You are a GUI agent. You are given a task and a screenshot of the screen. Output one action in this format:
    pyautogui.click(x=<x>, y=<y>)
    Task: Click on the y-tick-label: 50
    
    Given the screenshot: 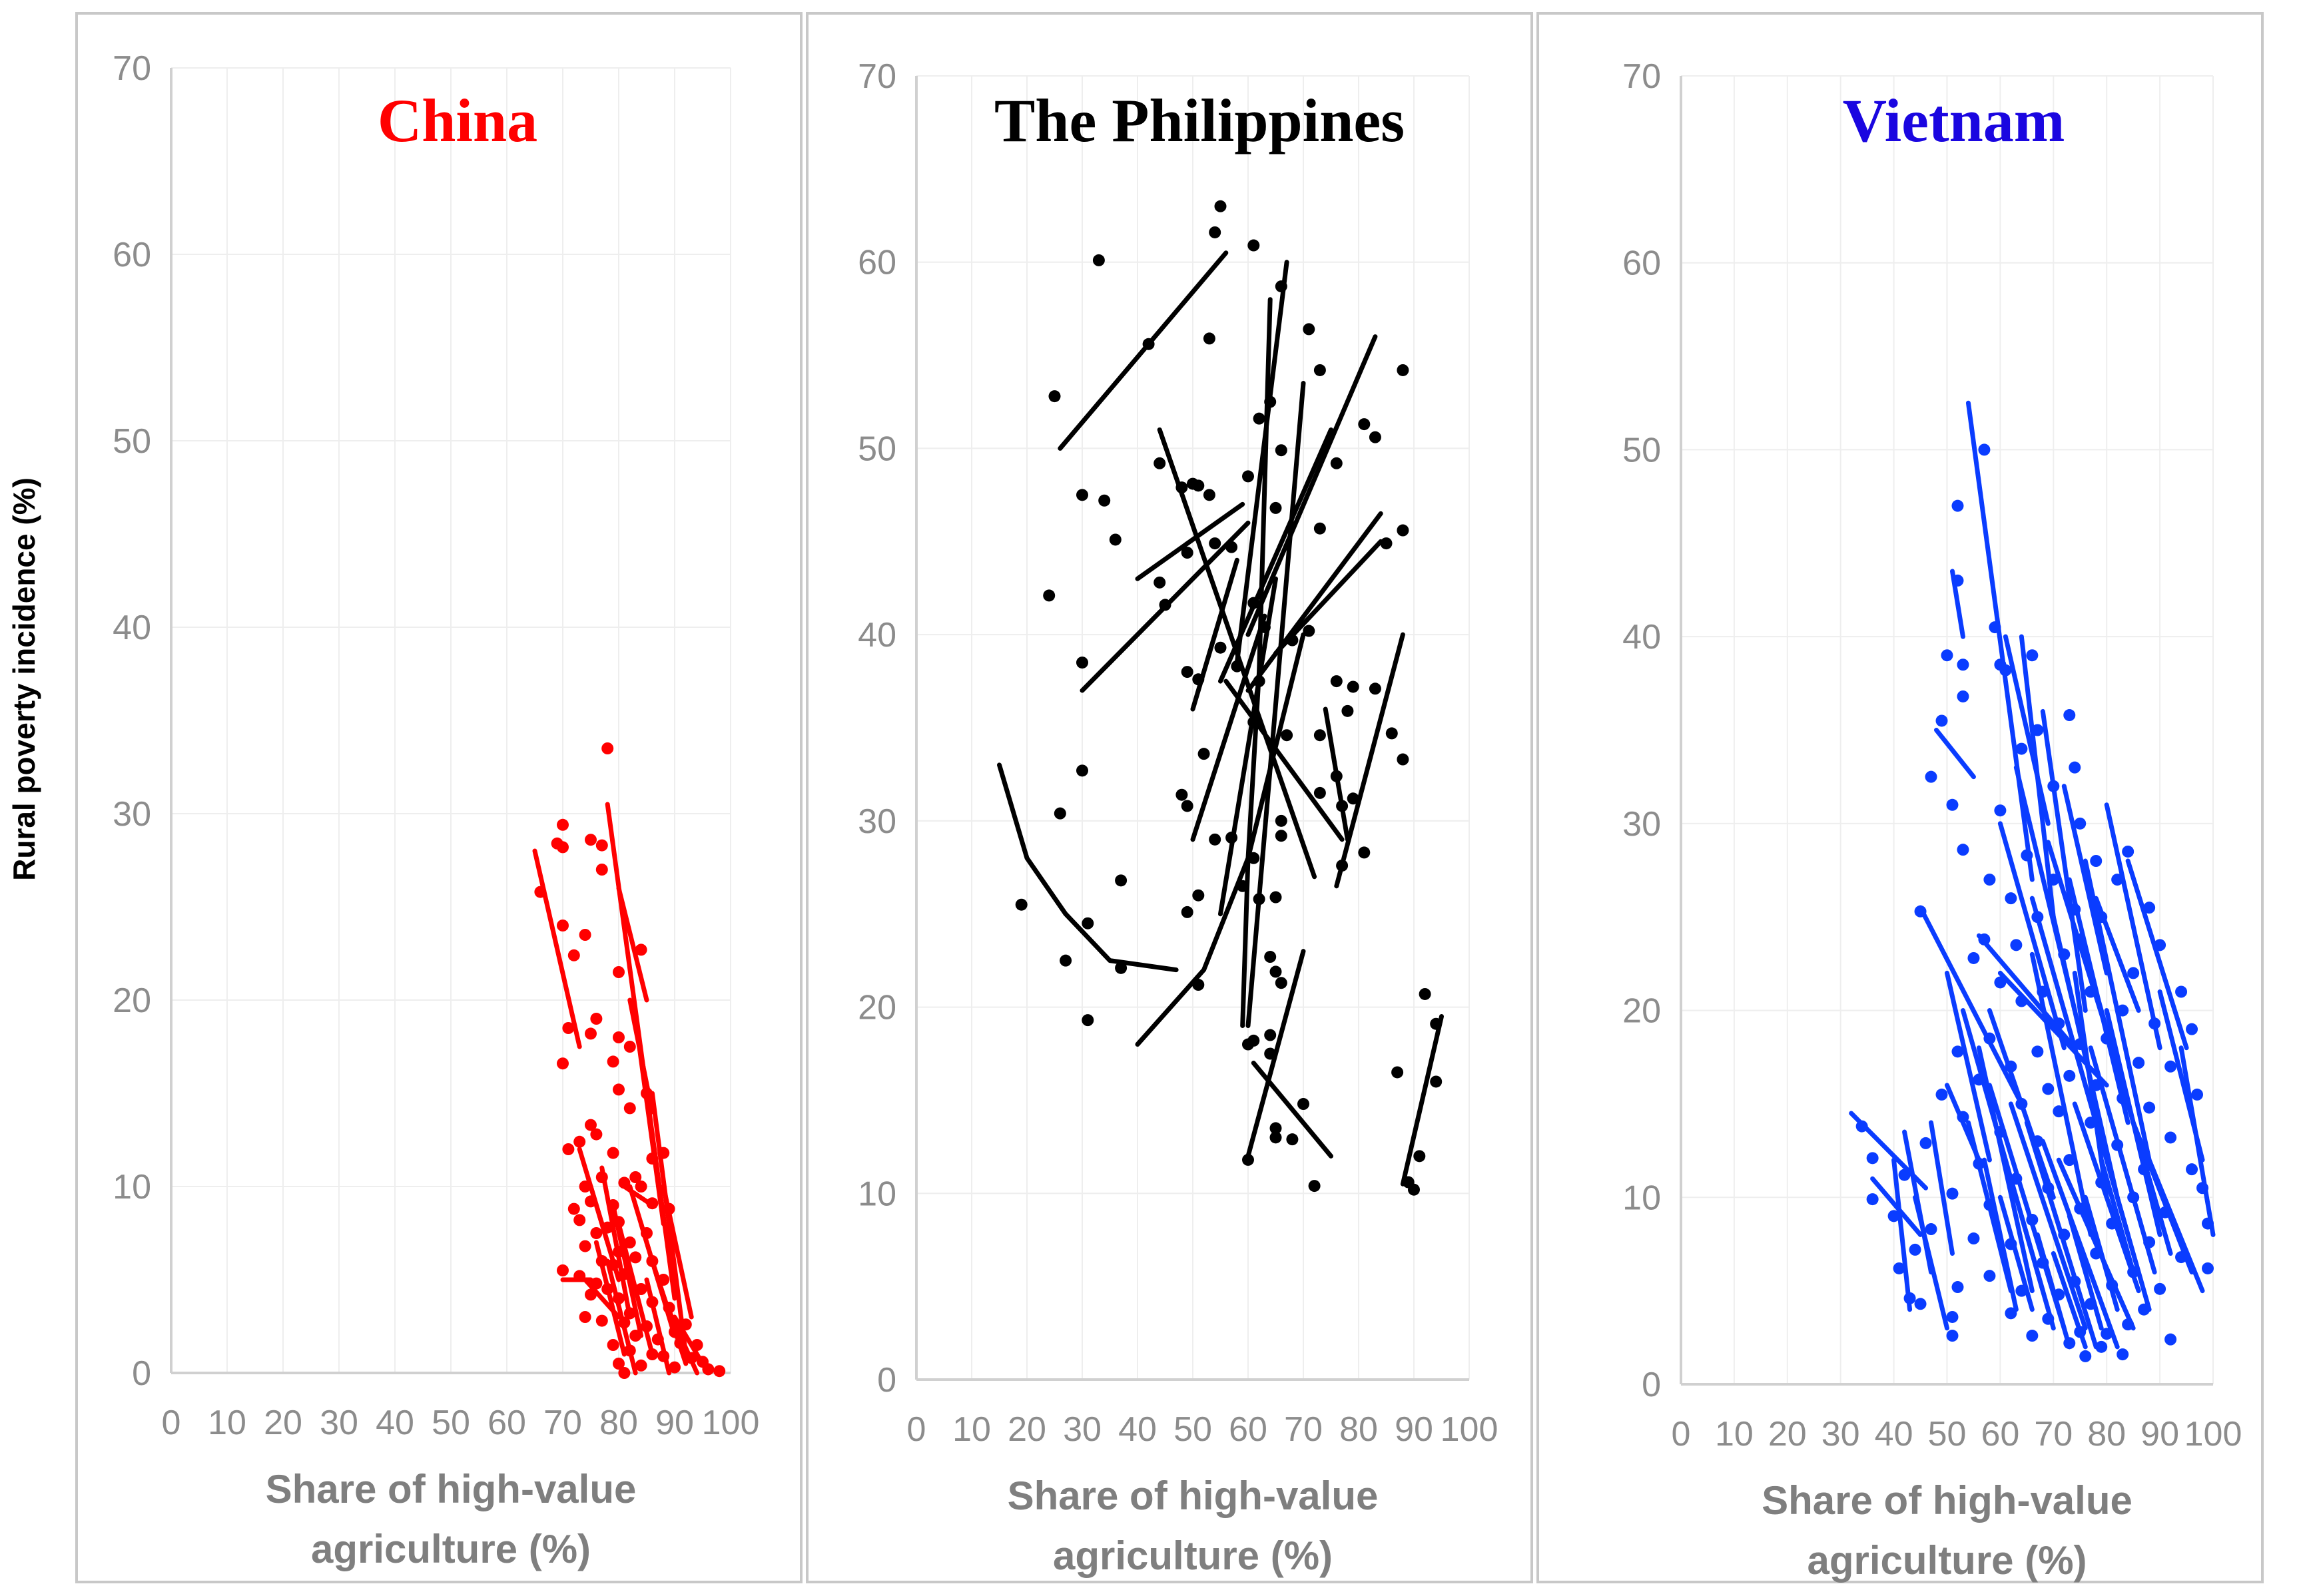 What is the action you would take?
    pyautogui.click(x=1641, y=450)
    